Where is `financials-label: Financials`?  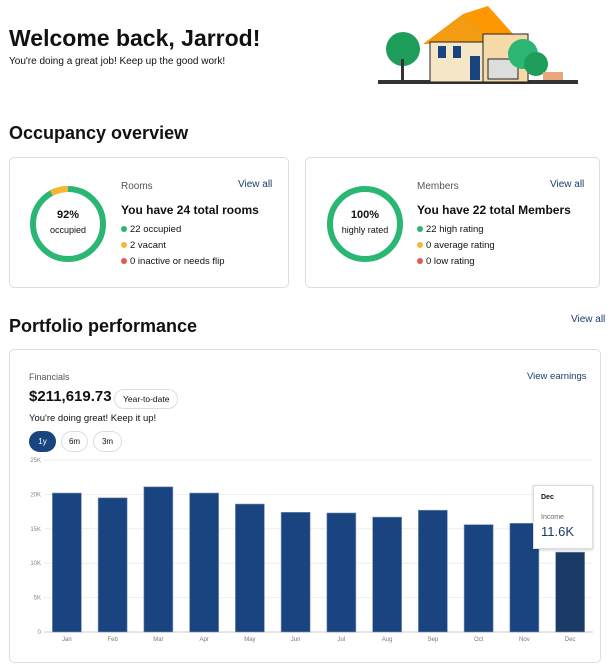
financials-label: Financials is located at coordinates (49, 377).